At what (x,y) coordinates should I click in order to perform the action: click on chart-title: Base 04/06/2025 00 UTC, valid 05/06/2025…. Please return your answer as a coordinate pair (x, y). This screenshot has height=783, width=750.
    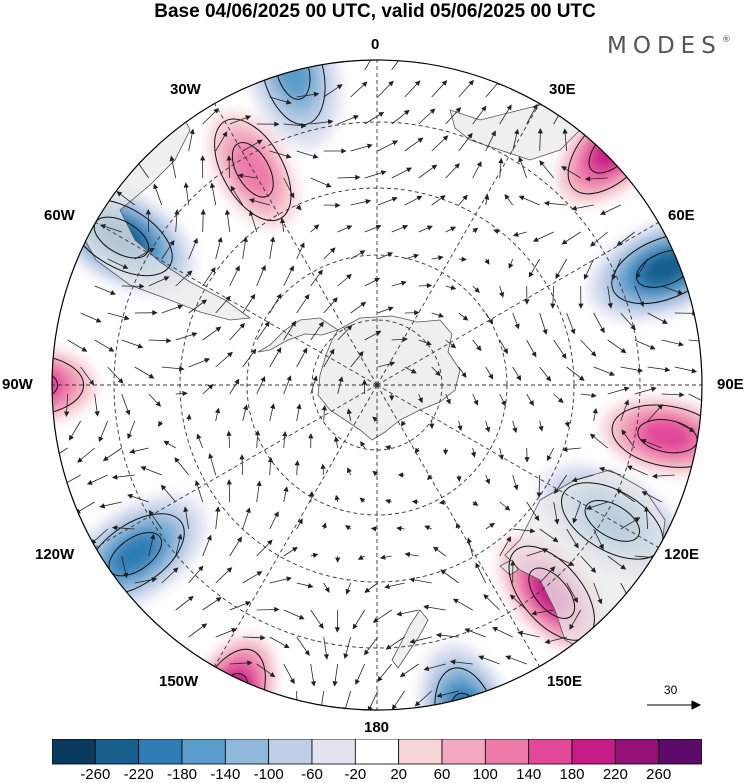
    Looking at the image, I should click on (375, 11).